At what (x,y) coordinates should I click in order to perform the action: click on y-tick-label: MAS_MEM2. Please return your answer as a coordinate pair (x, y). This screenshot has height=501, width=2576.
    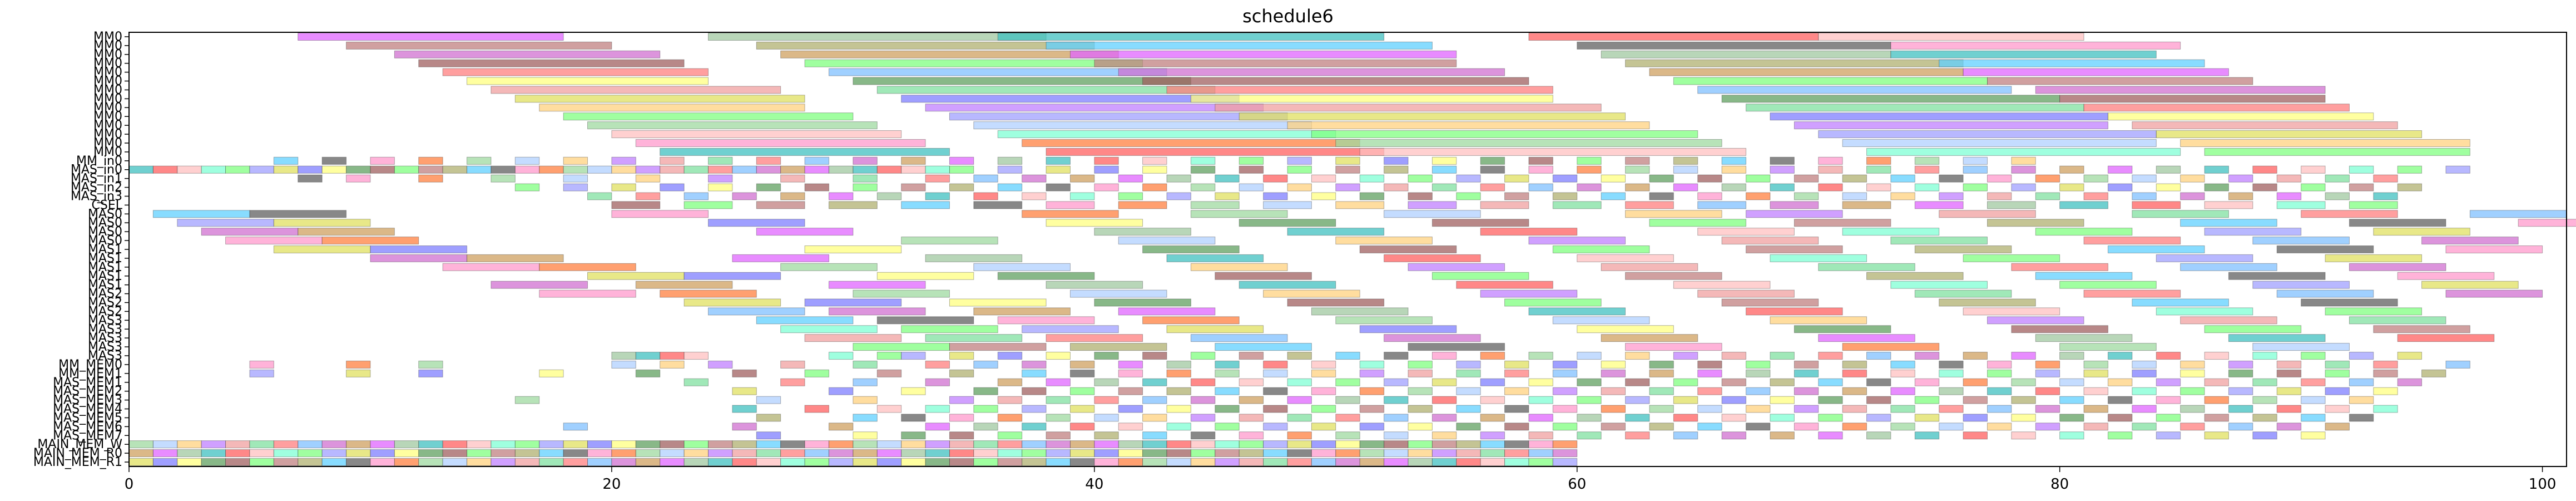
    Looking at the image, I should click on (87, 392).